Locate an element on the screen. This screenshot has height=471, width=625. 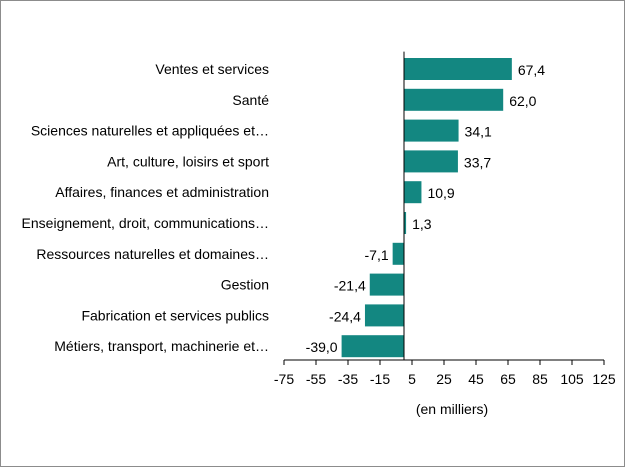
data-label: -39,0 is located at coordinates (322, 347).